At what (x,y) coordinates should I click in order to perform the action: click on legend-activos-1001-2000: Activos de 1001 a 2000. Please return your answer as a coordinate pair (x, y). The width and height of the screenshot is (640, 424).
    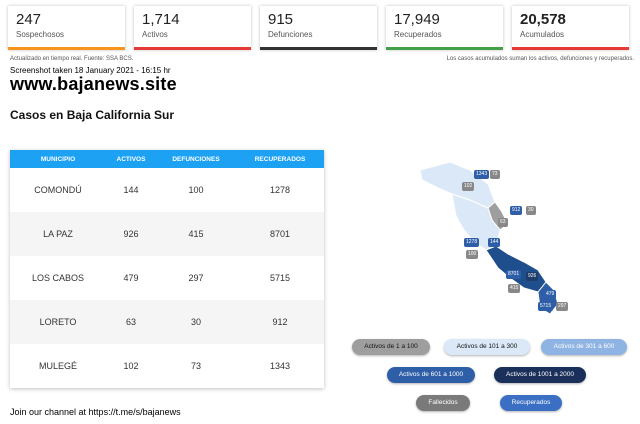
    Looking at the image, I should click on (540, 375).